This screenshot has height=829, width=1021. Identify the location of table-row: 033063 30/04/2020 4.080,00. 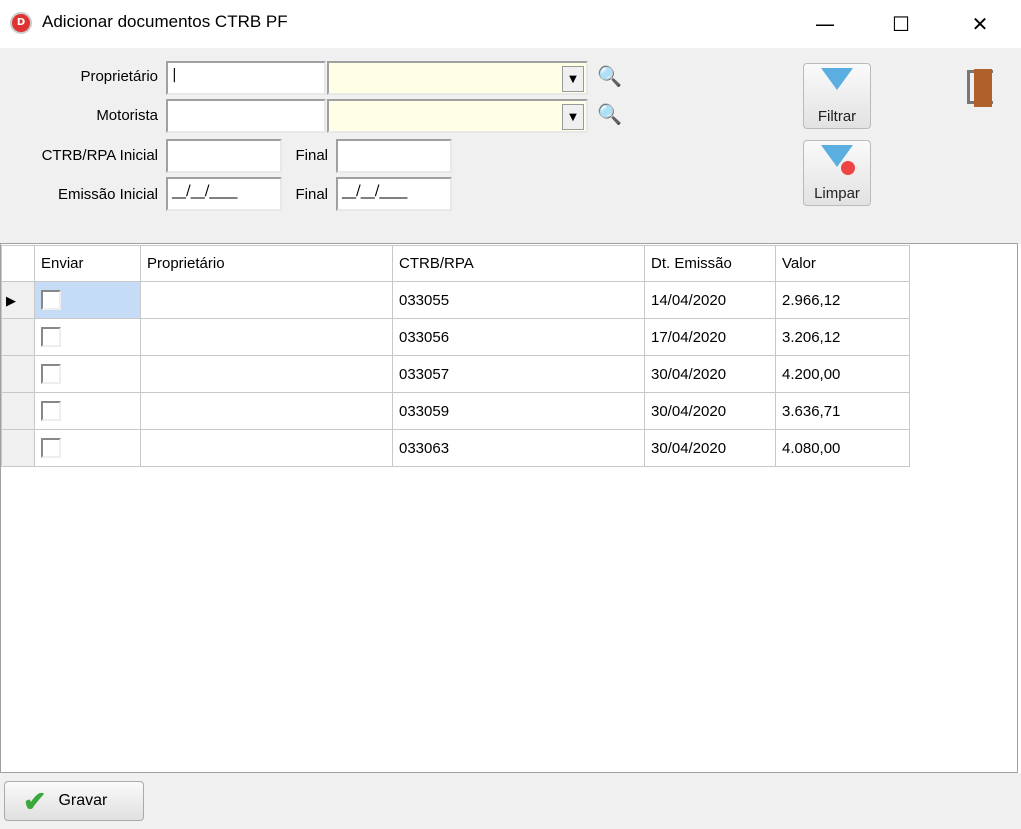
(455, 448).